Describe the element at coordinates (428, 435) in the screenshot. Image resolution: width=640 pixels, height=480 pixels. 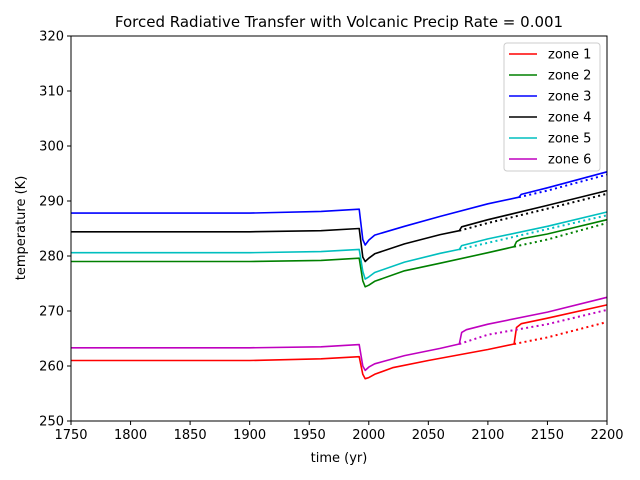
I see `x-tick-label: 2050` at that location.